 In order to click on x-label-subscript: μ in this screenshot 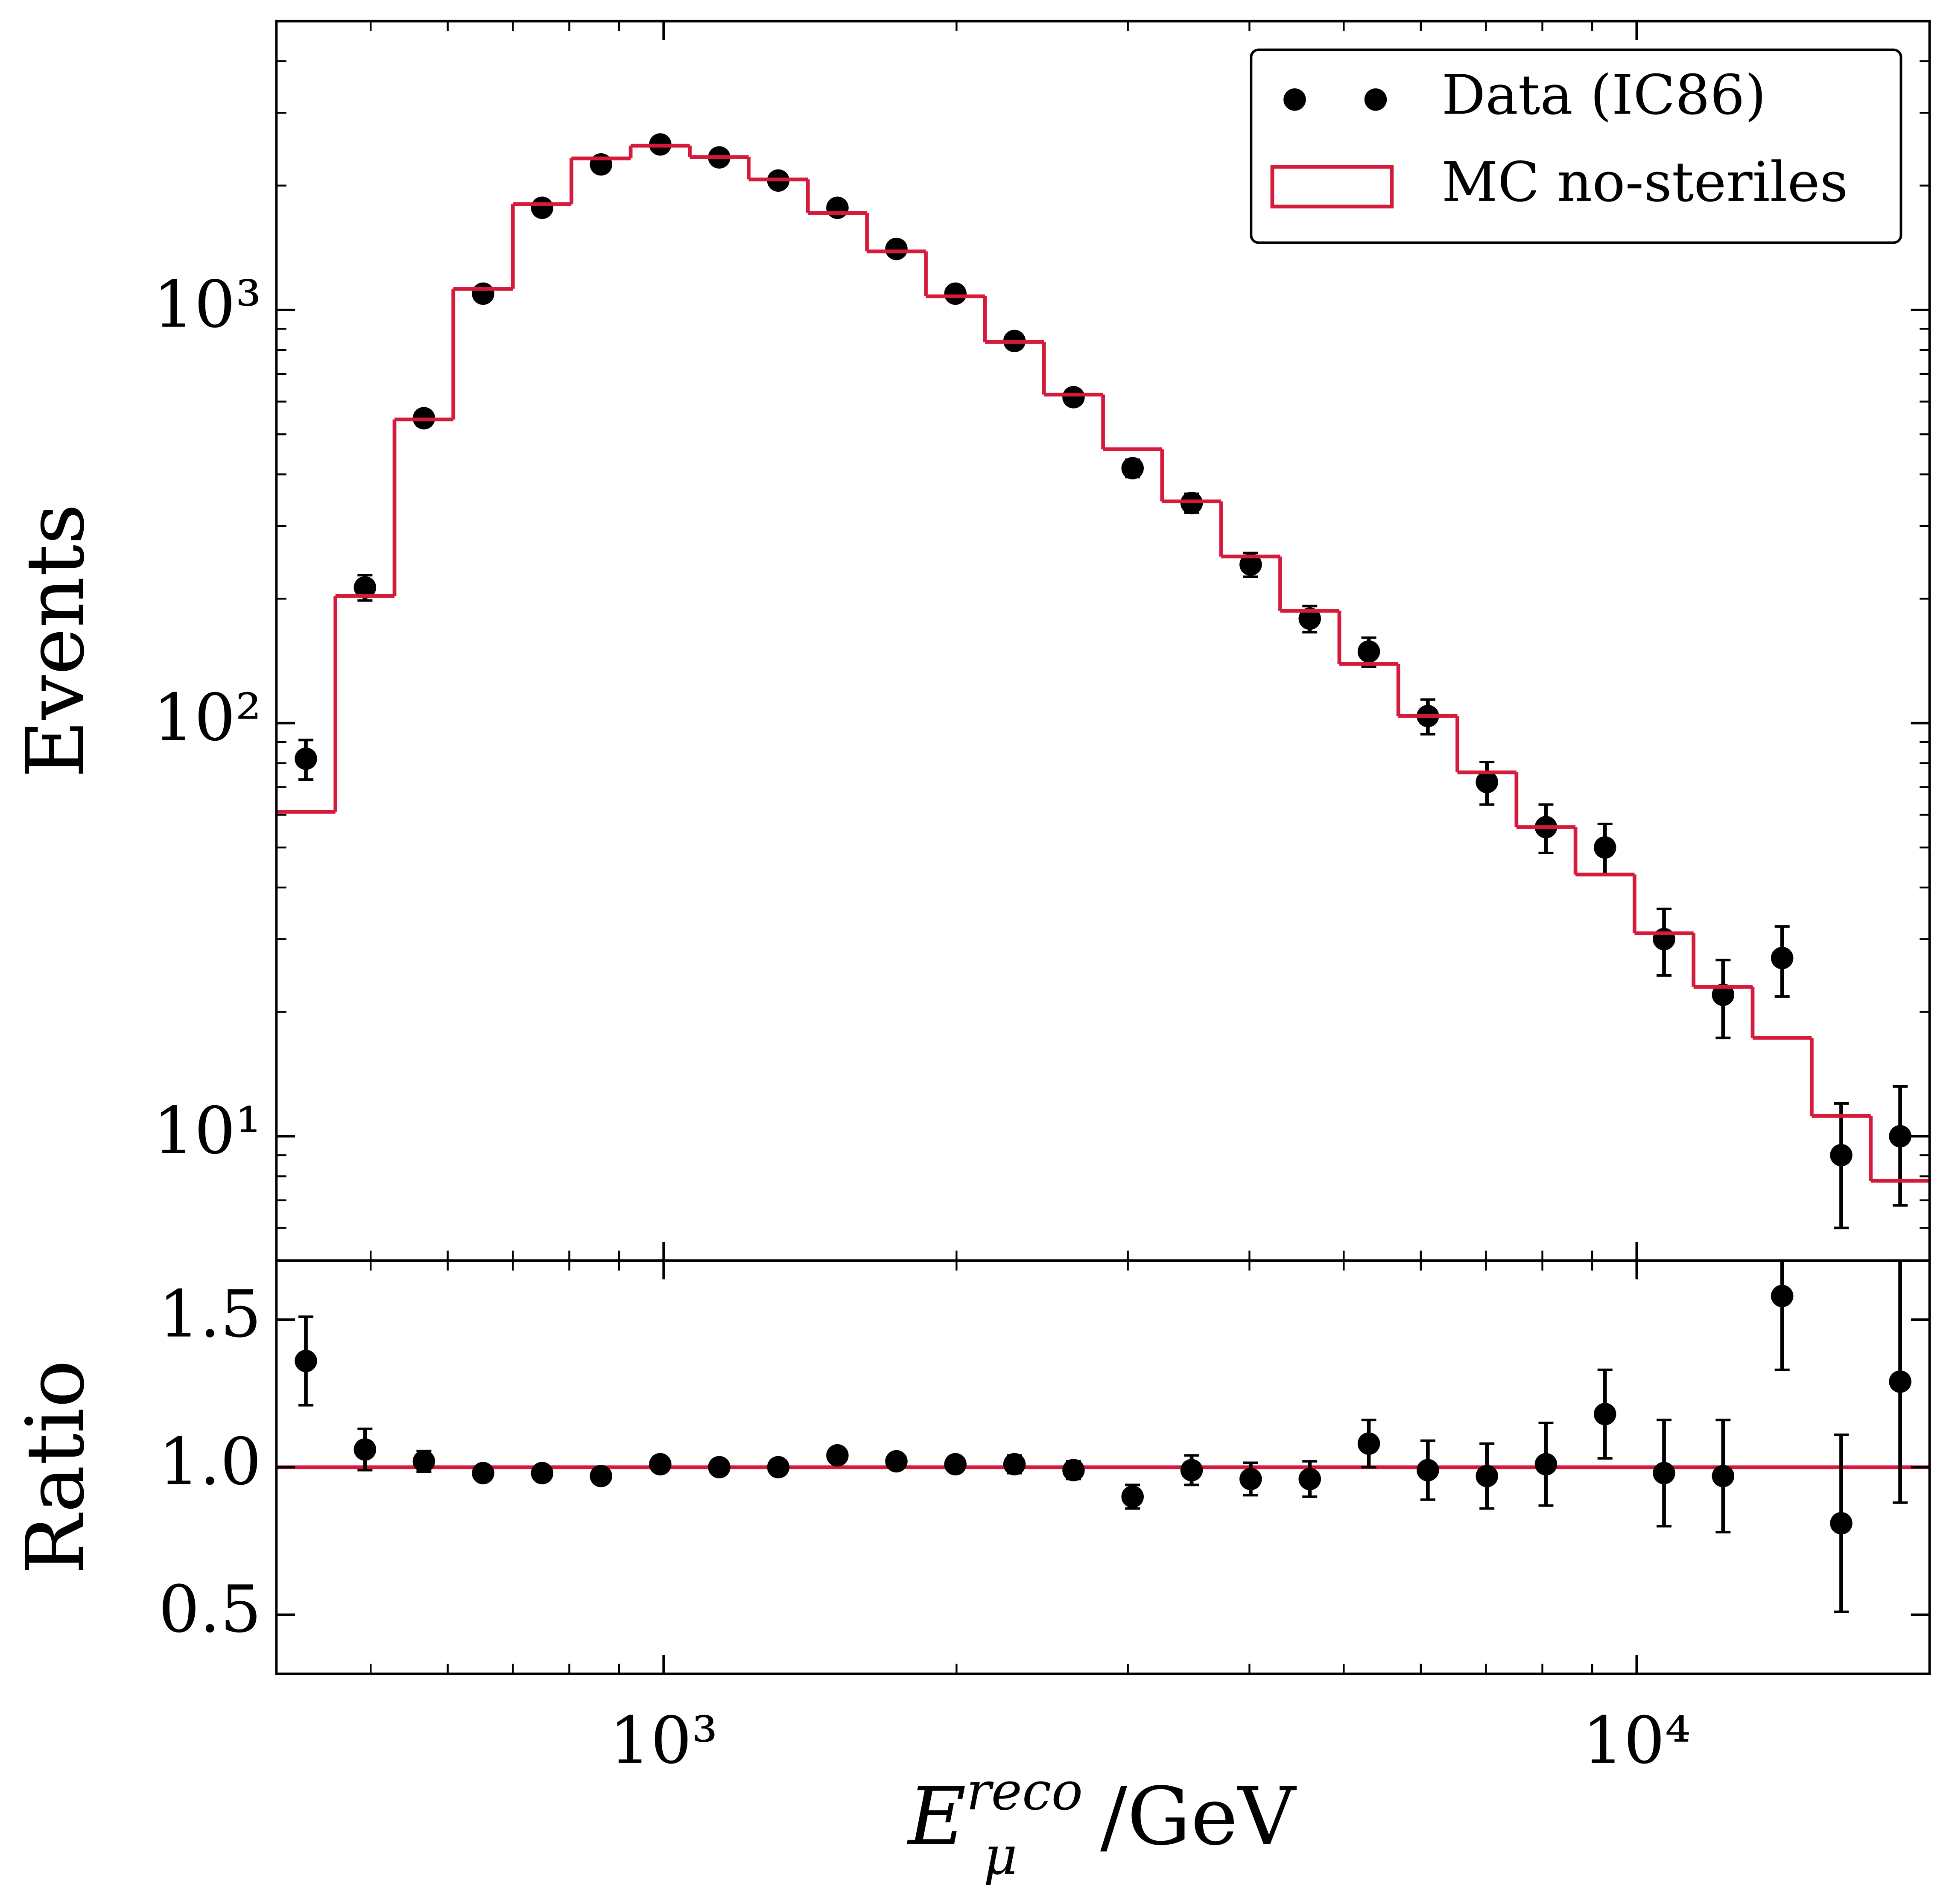, I will do `click(1000, 1856)`.